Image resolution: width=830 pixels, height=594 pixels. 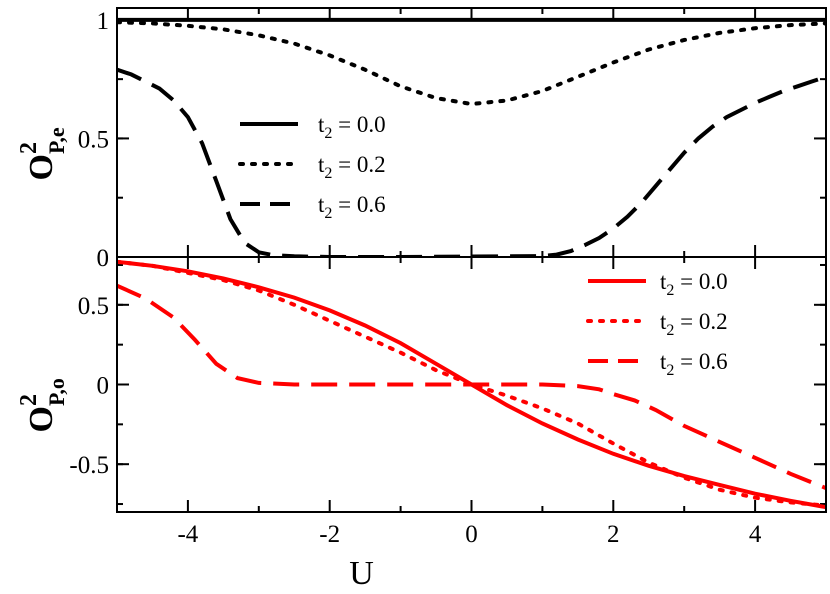 I want to click on ylabel-sub: P,o, so click(x=56, y=392).